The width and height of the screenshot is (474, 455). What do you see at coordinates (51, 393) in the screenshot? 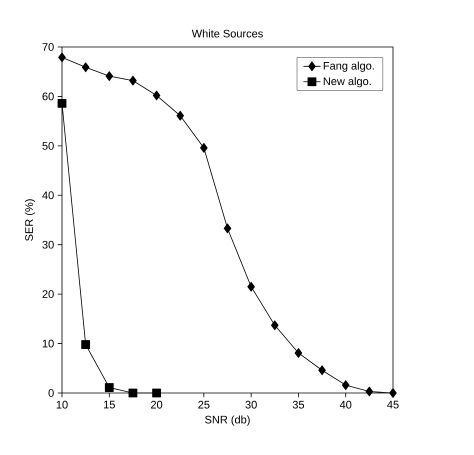
I see `y-tick-label: 0` at bounding box center [51, 393].